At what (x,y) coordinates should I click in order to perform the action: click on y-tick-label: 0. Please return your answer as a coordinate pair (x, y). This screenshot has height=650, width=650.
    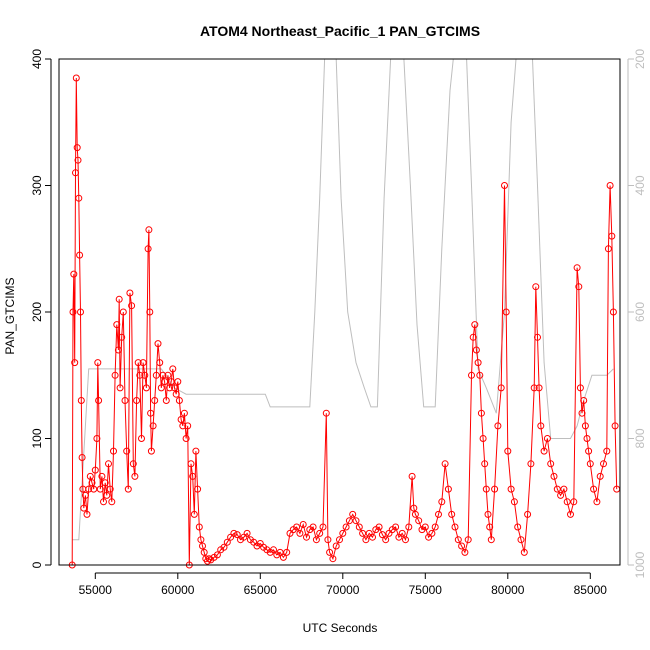
    Looking at the image, I should click on (37, 564).